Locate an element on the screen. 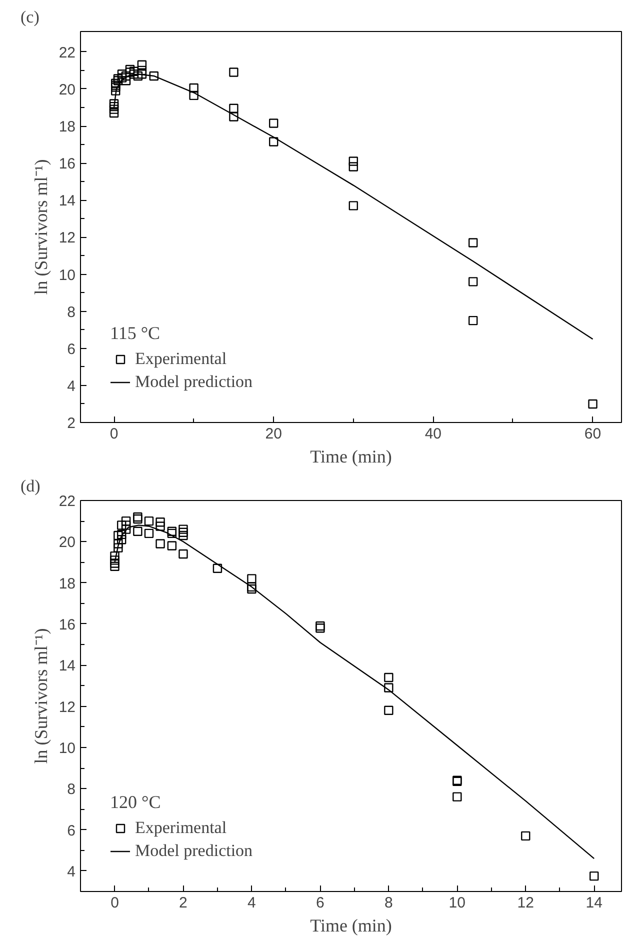 This screenshot has width=627, height=938. x-tick-label: 60 is located at coordinates (593, 434).